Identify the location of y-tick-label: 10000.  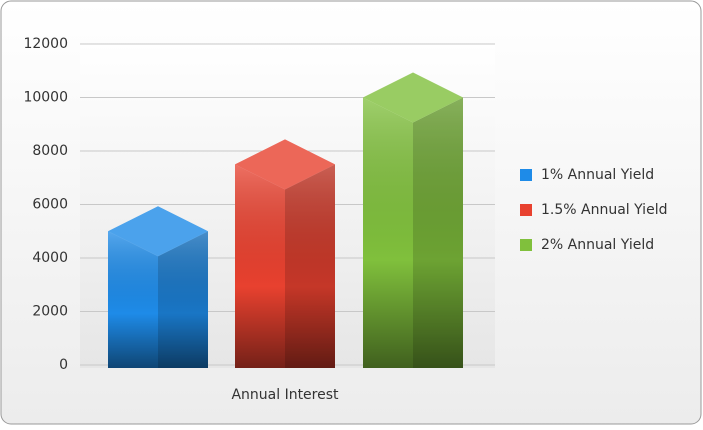
(45, 98).